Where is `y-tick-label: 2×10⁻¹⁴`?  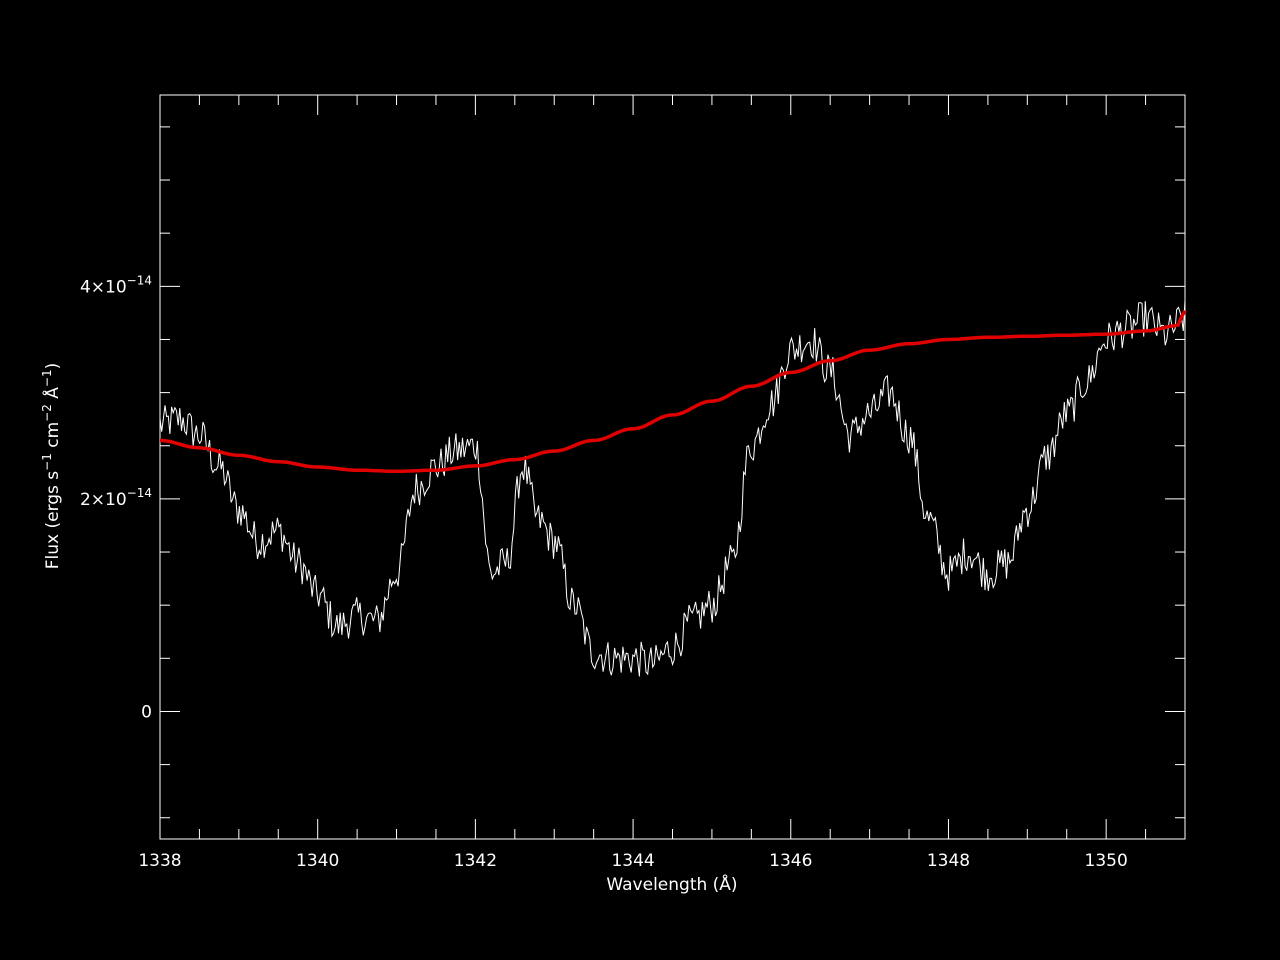
y-tick-label: 2×10⁻¹⁴ is located at coordinates (116, 498).